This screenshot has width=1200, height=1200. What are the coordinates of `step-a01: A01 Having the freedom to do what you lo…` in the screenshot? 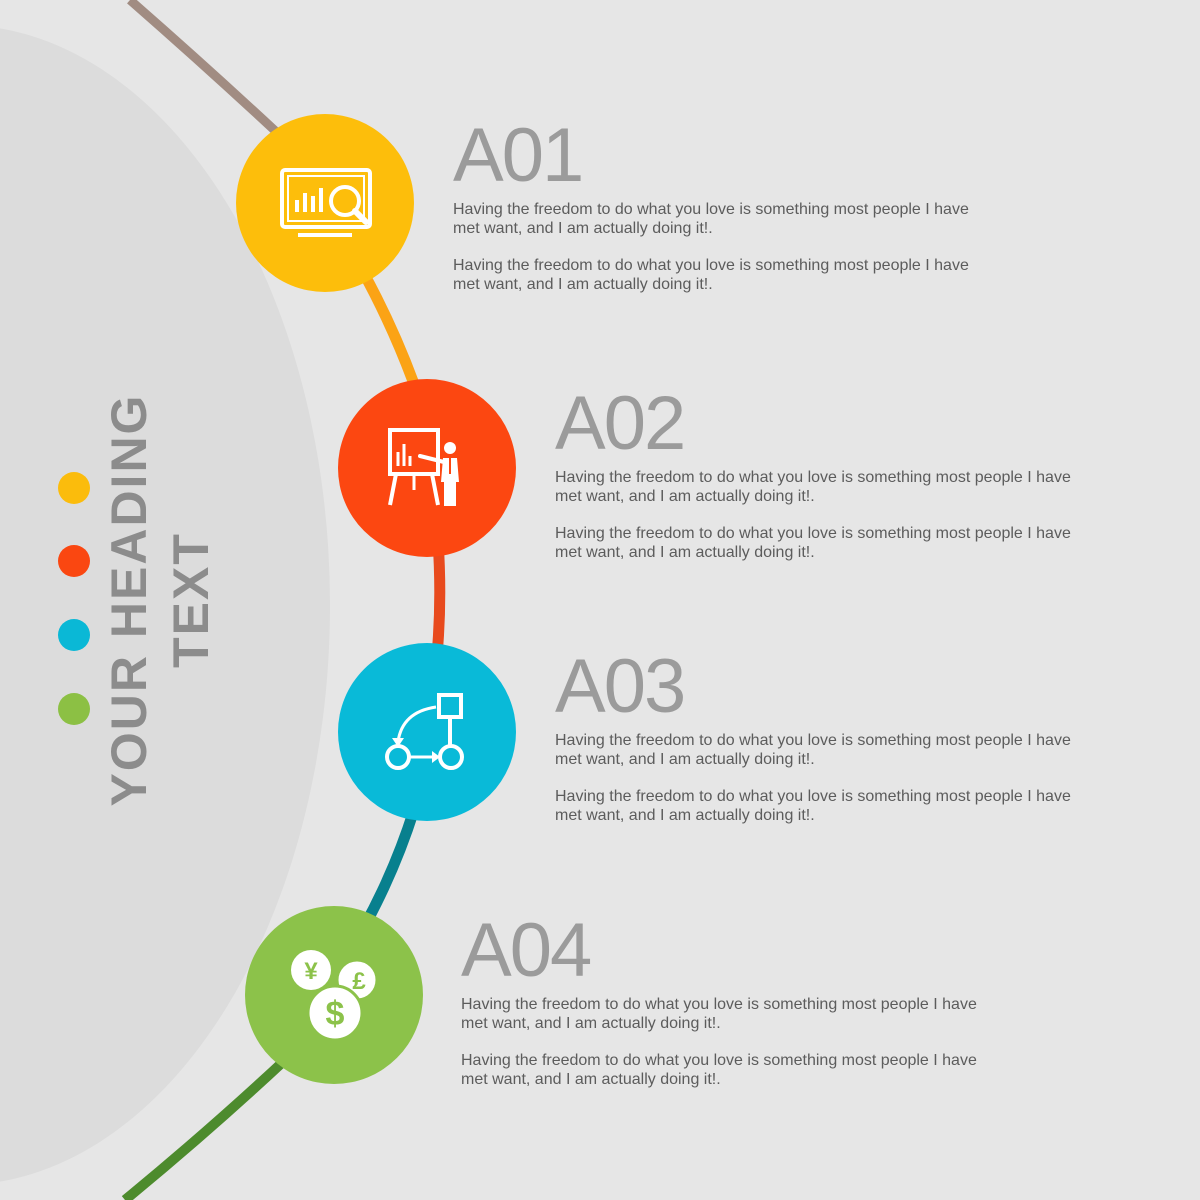 It's located at (733, 206).